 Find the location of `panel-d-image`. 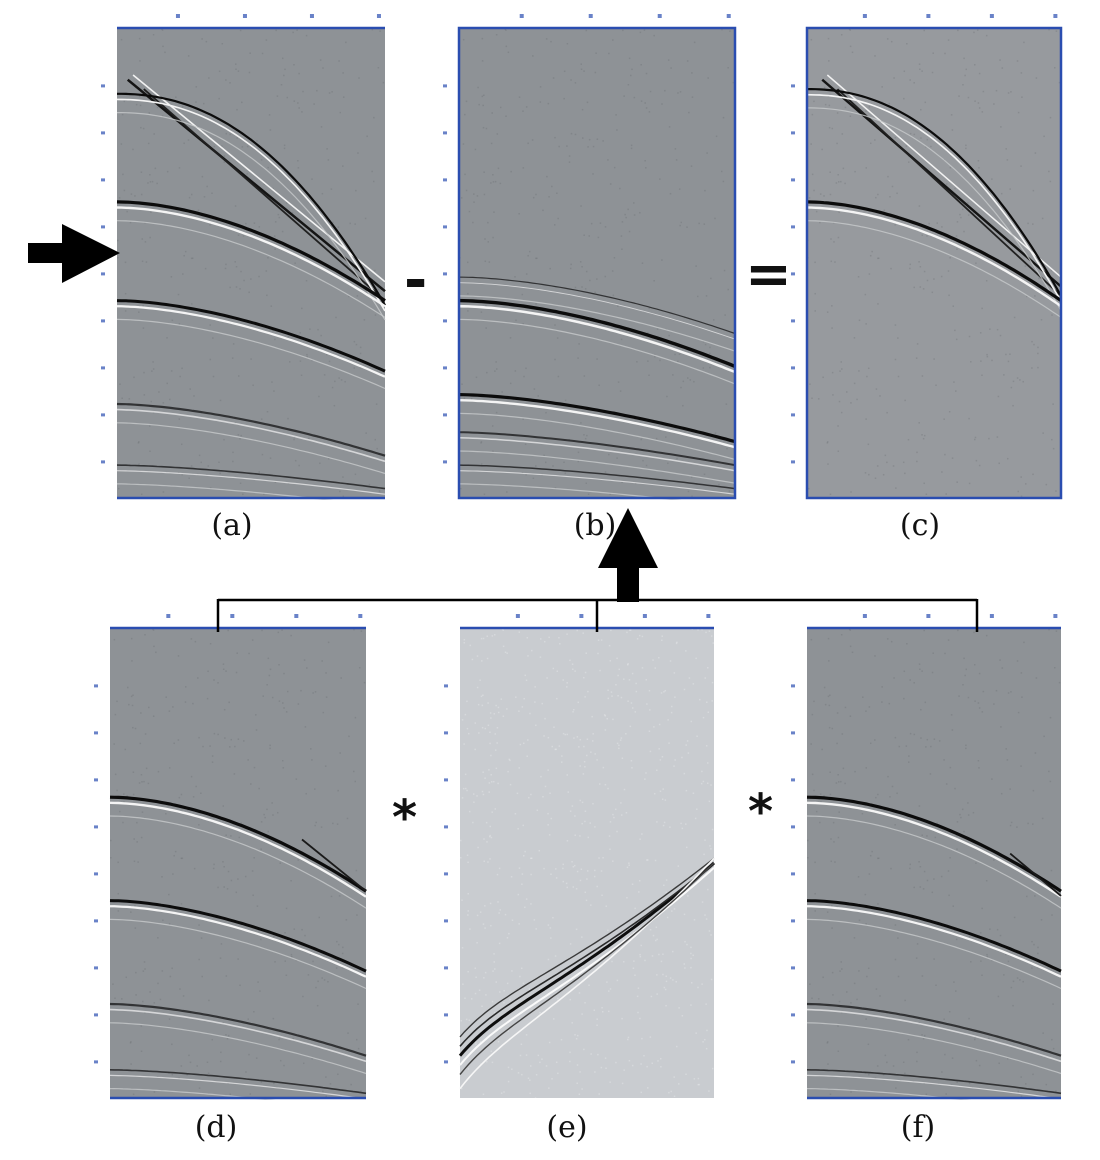

panel-d-image is located at coordinates (230, 857).